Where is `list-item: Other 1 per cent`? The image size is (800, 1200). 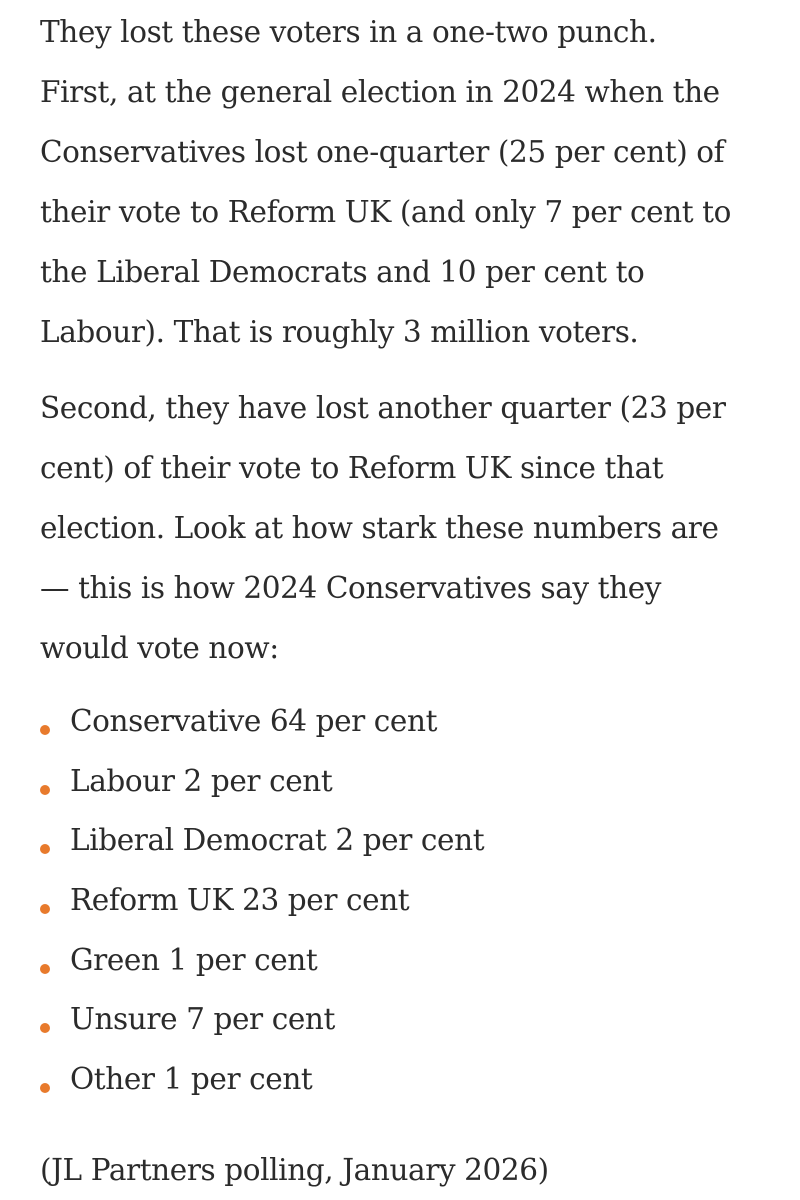
list-item: Other 1 per cent is located at coordinates (262, 1080).